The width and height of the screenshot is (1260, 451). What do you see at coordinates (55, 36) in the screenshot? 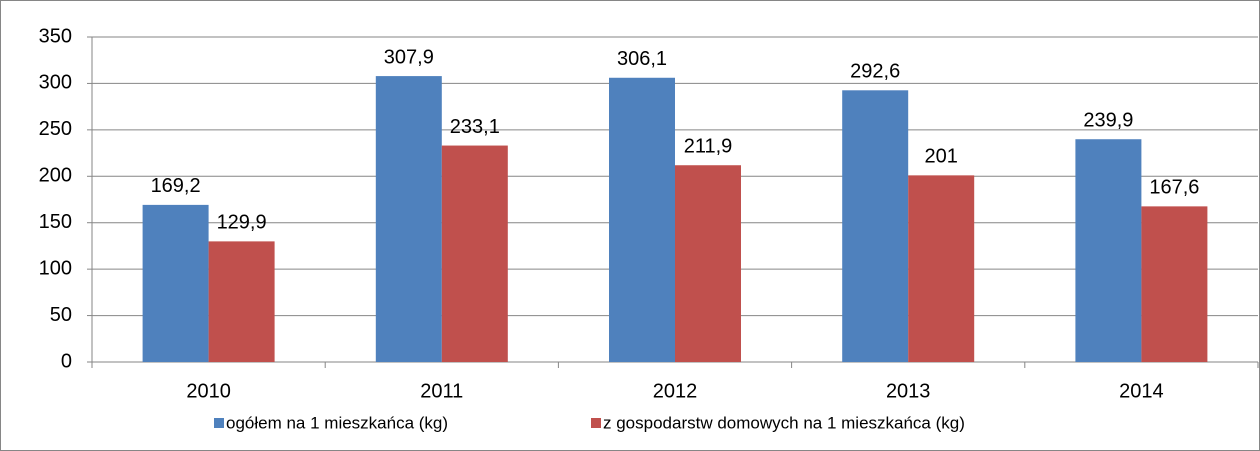
I see `y-tick-label: 350` at bounding box center [55, 36].